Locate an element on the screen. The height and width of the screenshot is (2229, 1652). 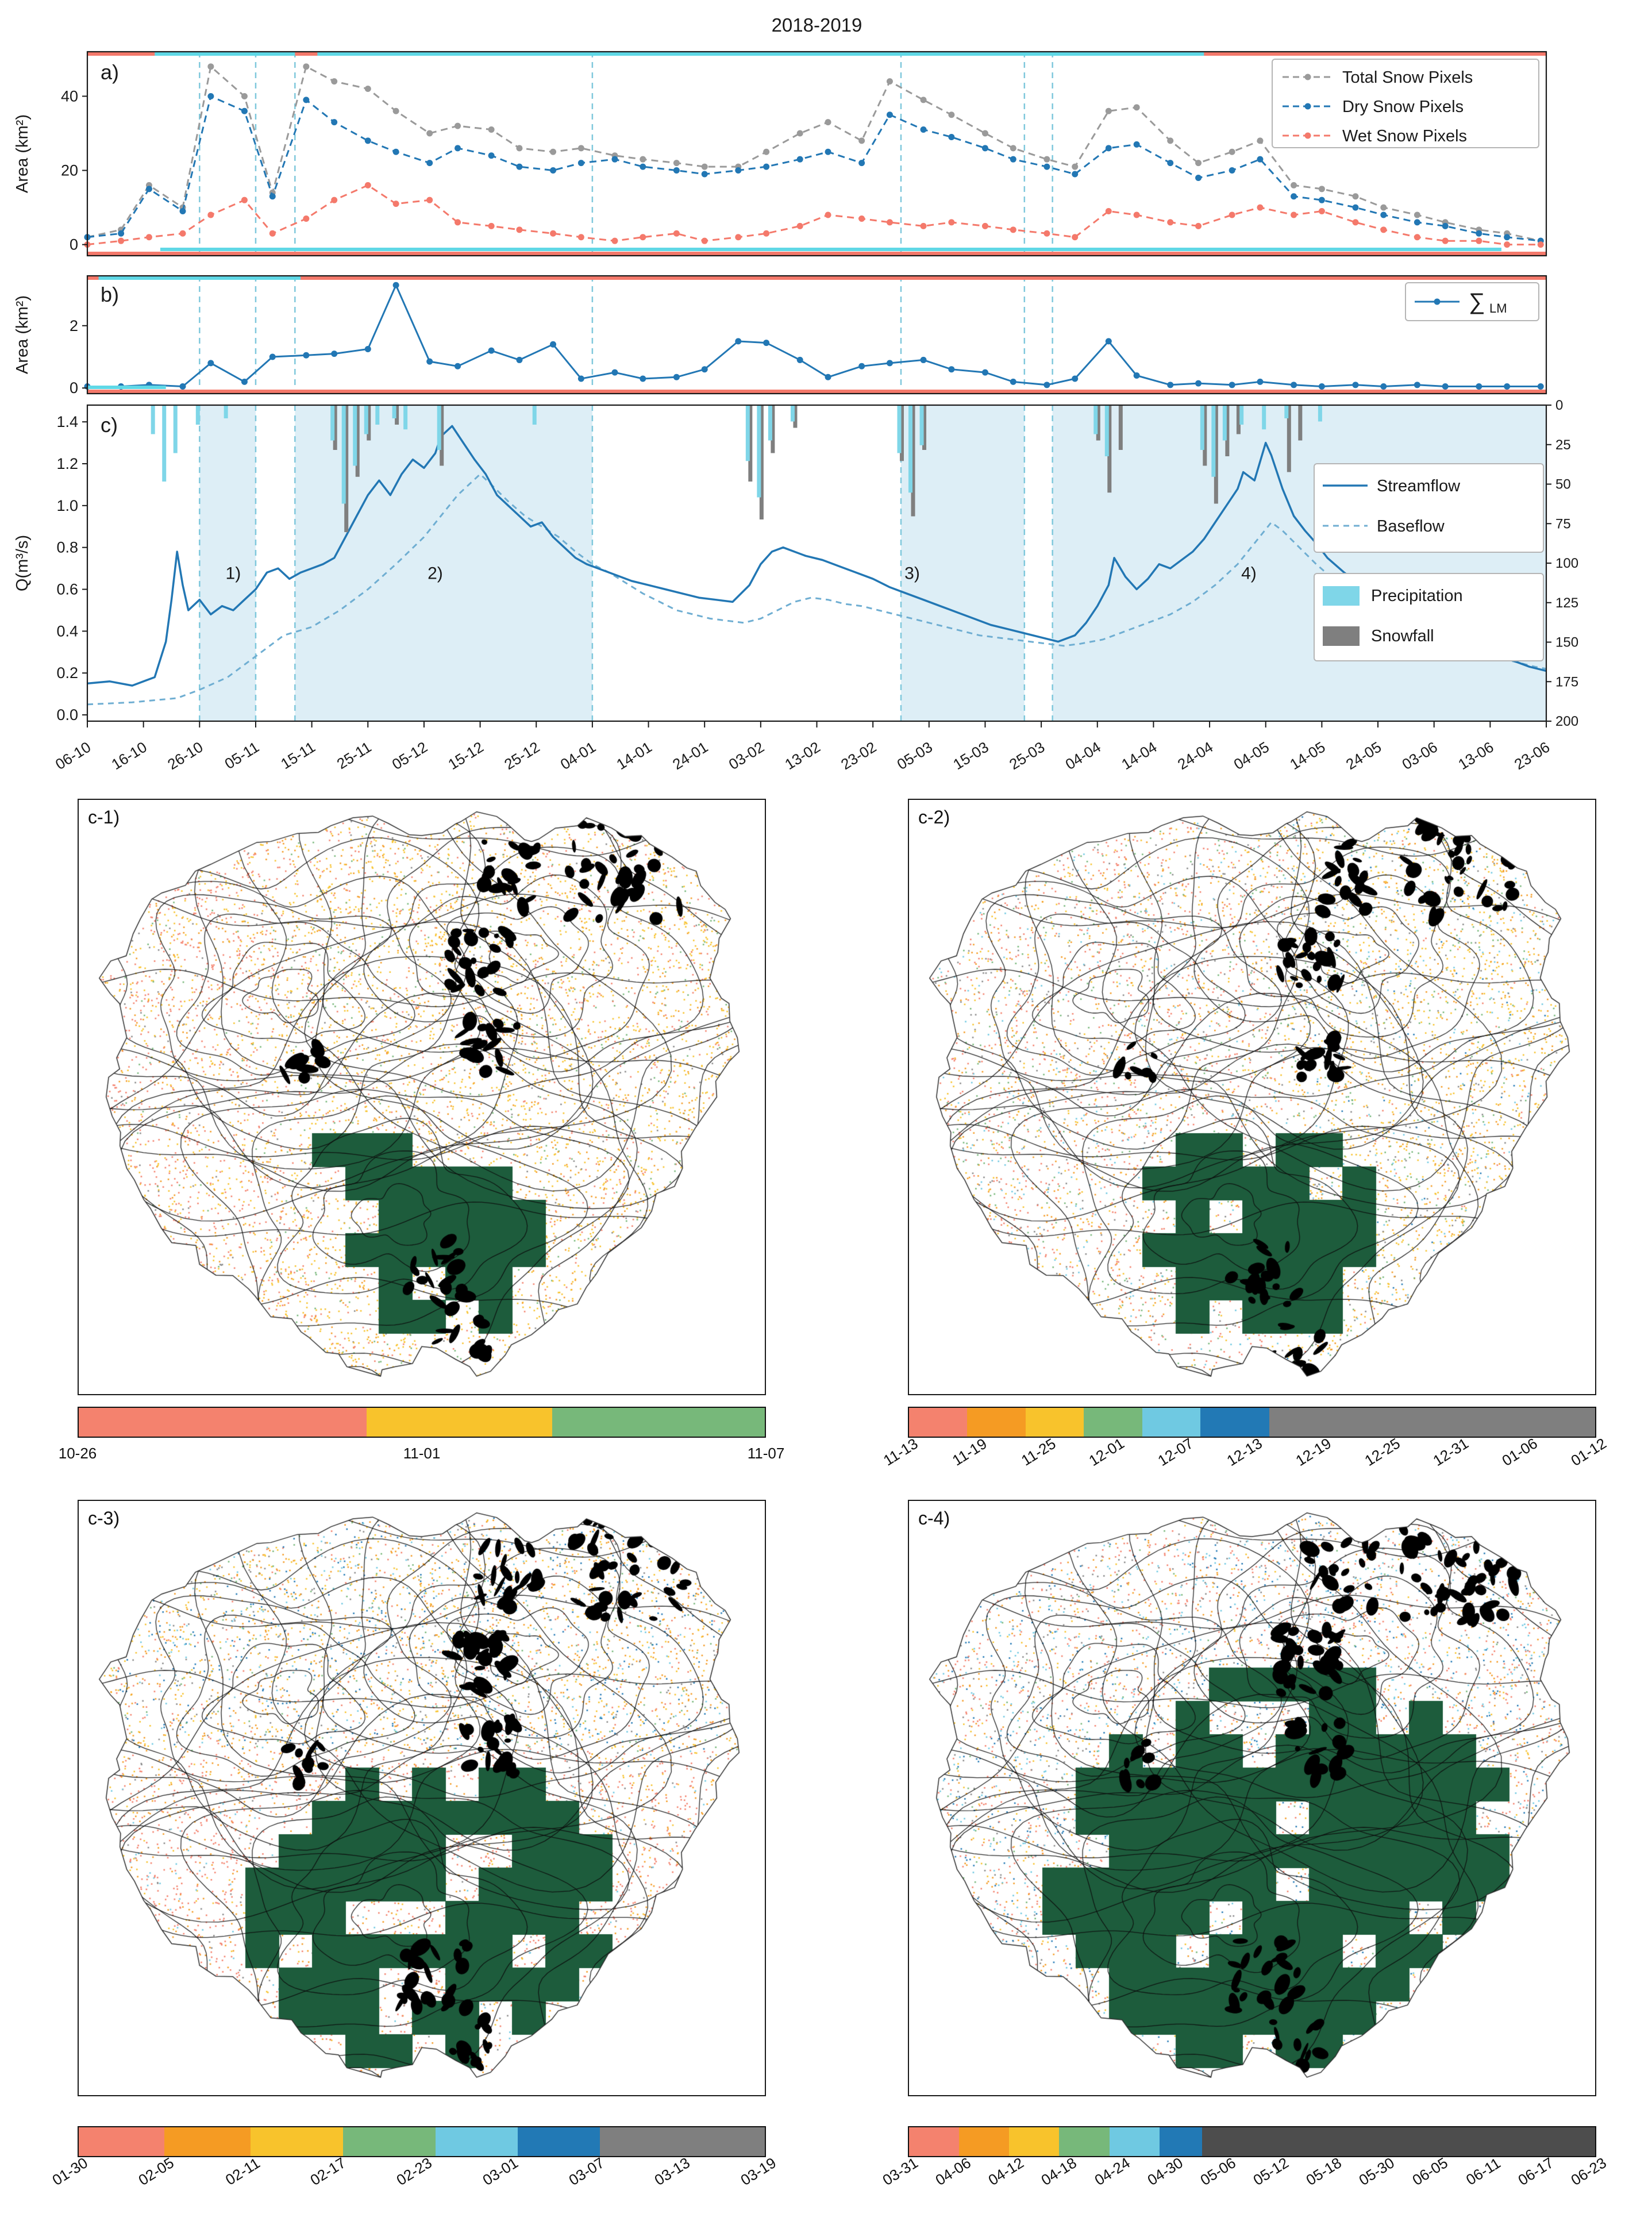
map-panel-c2: c-2) is located at coordinates (1252, 1097).